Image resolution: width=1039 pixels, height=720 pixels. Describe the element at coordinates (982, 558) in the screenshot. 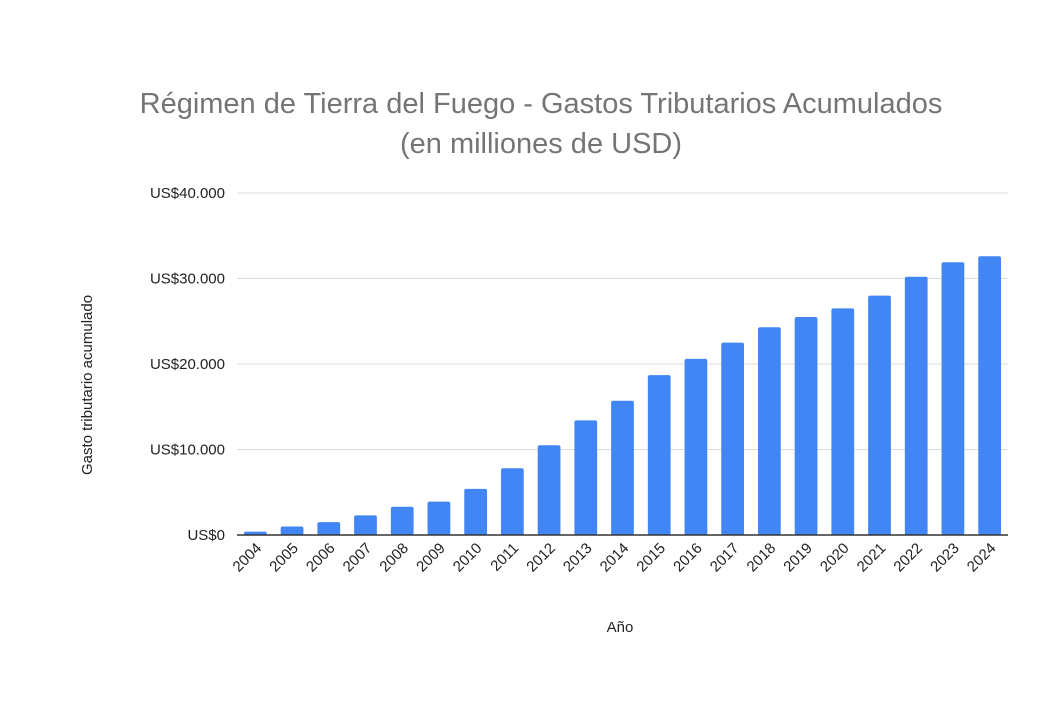

I see `x-tick-label: 2024` at that location.